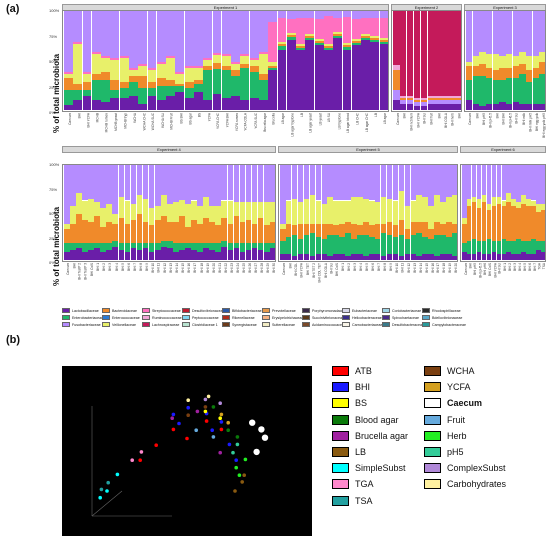 The height and width of the screenshot is (541, 550). What do you see at coordinates (255, 121) in the screenshot?
I see `x-tick-label: YCFA SUC` at bounding box center [255, 121].